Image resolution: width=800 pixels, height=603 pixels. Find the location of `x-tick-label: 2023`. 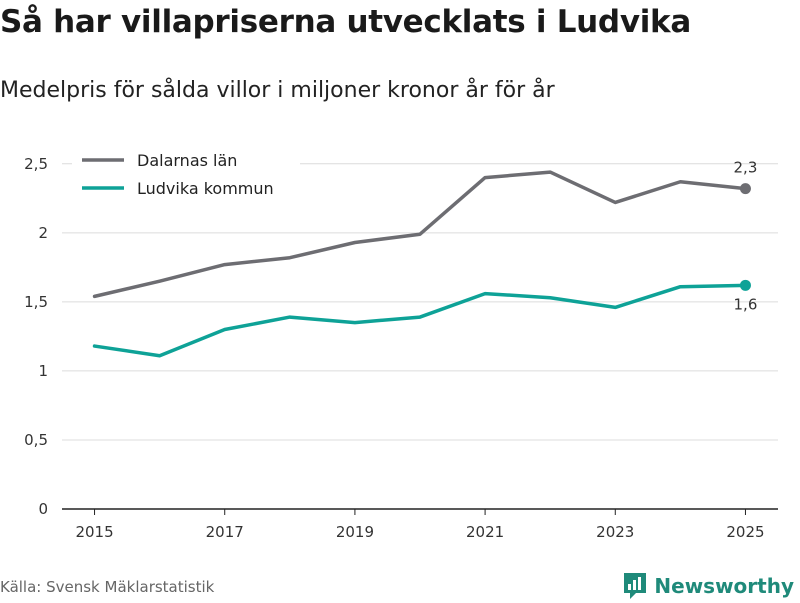

x-tick-label: 2023 is located at coordinates (615, 532).